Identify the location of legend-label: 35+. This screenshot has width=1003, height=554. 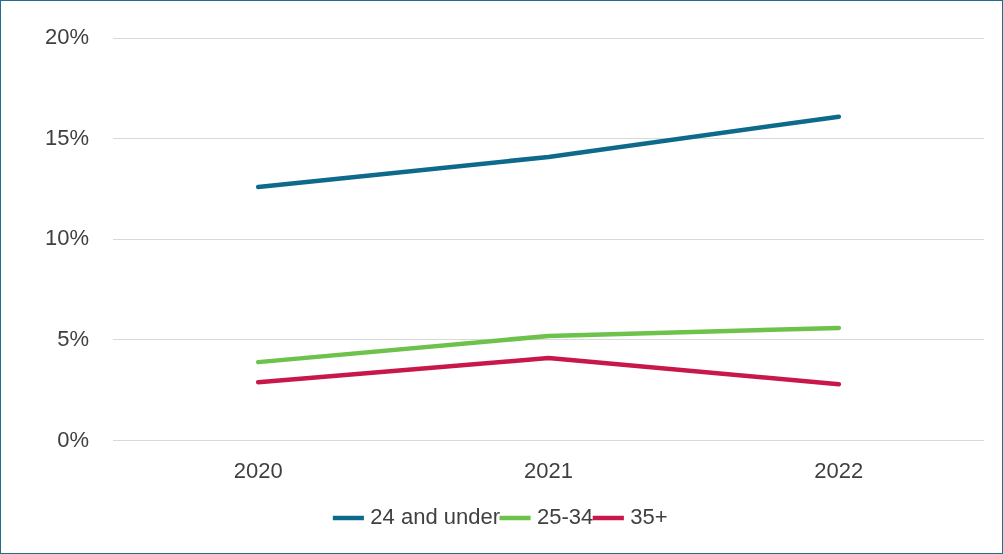
(649, 517).